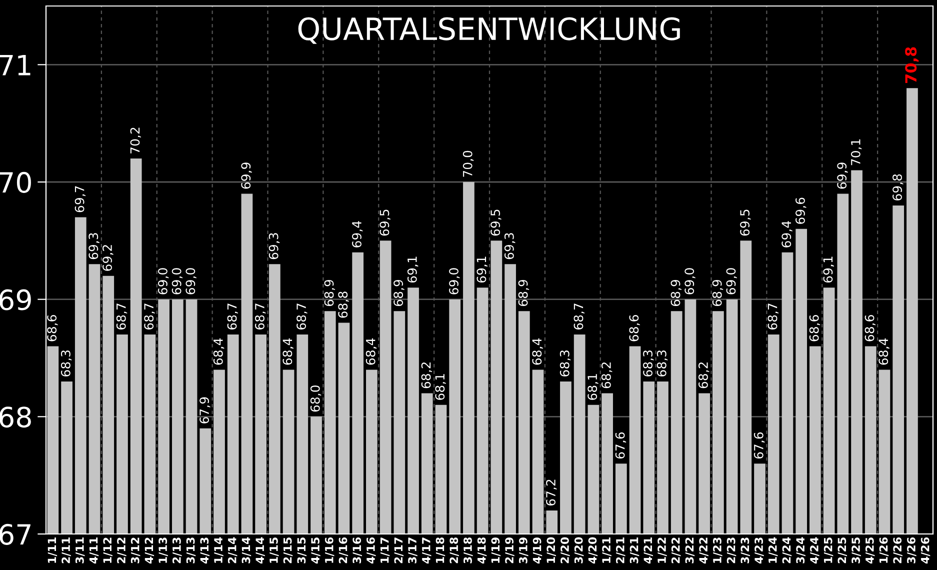 This screenshot has width=937, height=570. What do you see at coordinates (815, 550) in the screenshot?
I see `x-tick-label: 4/24` at bounding box center [815, 550].